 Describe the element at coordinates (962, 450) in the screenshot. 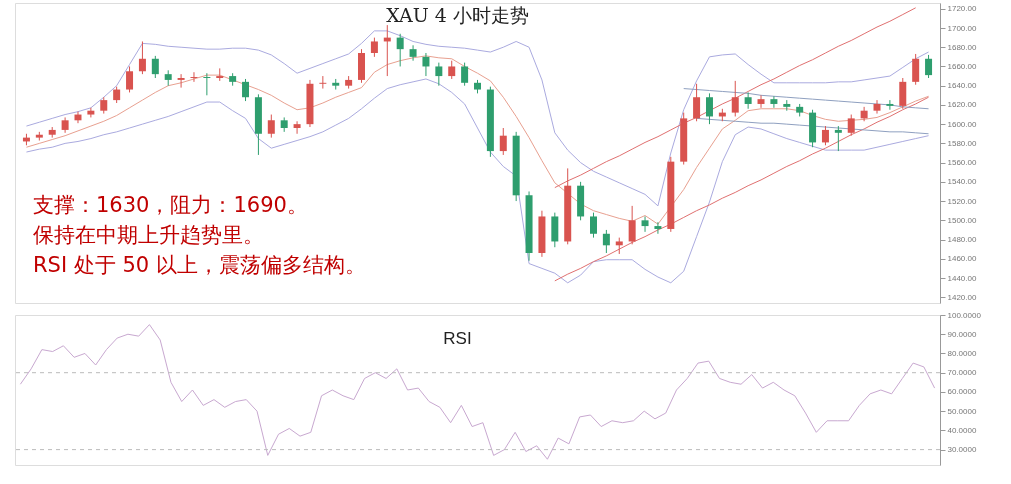

I see `y-tick-label: 30.0000` at that location.